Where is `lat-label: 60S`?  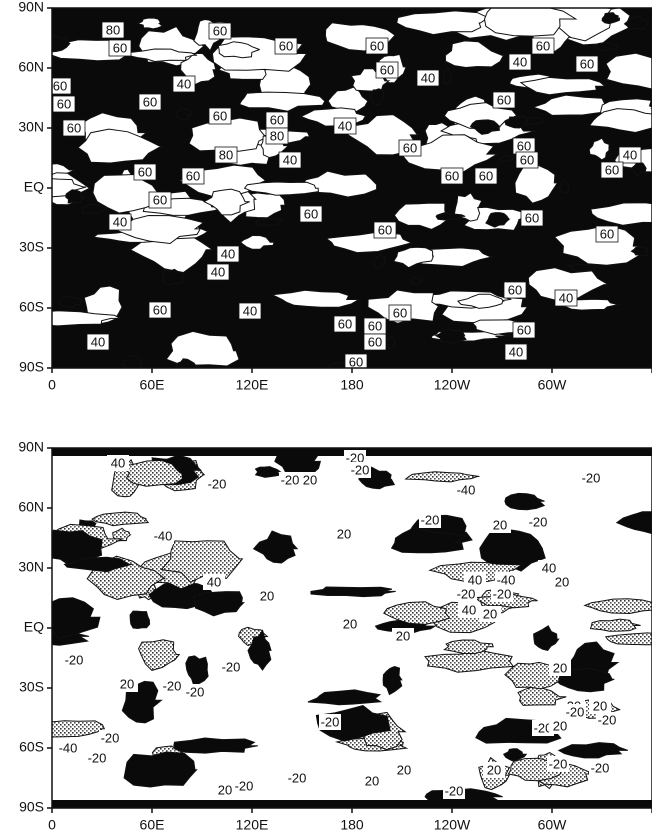 lat-label: 60S is located at coordinates (31, 307).